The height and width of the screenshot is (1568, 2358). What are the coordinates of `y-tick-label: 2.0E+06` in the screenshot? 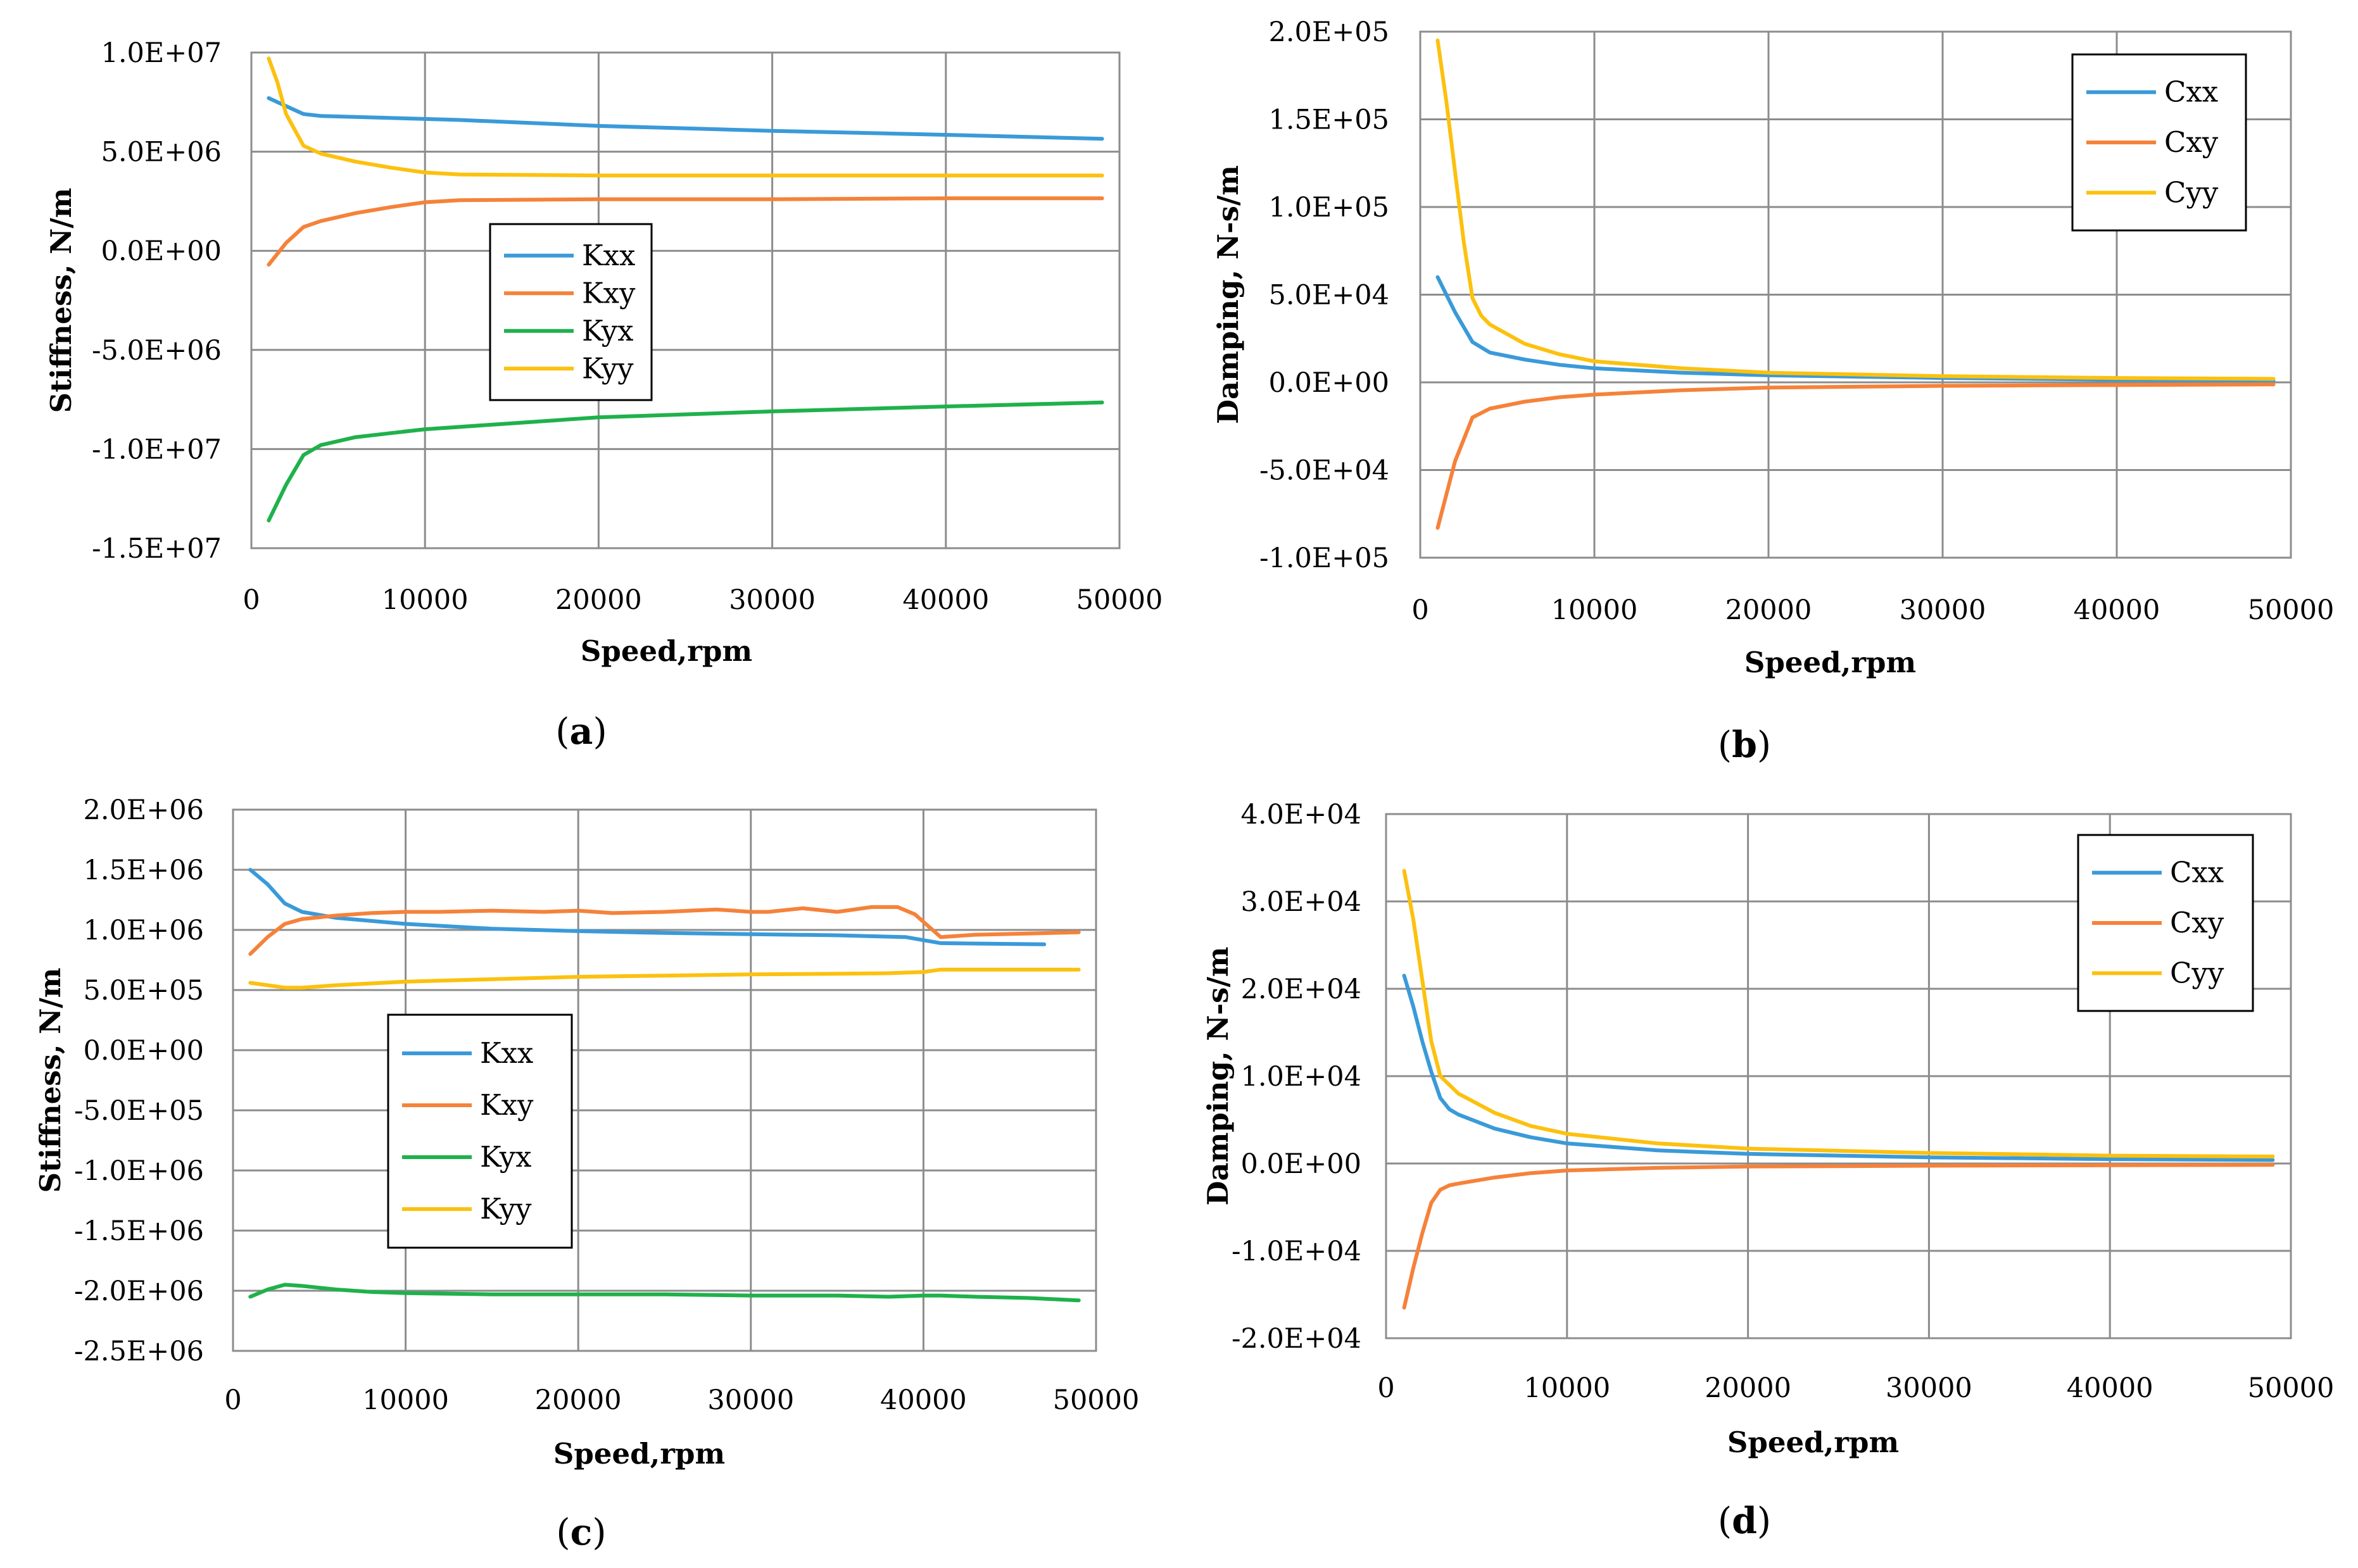 It's located at (143, 810).